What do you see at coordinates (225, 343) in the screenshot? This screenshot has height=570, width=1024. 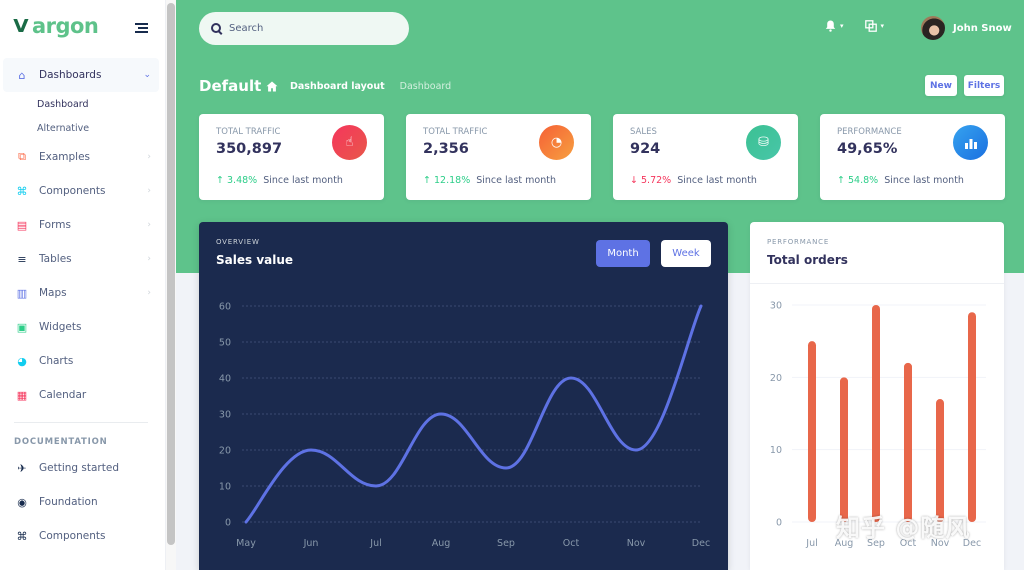 I see `svg-text: 50` at bounding box center [225, 343].